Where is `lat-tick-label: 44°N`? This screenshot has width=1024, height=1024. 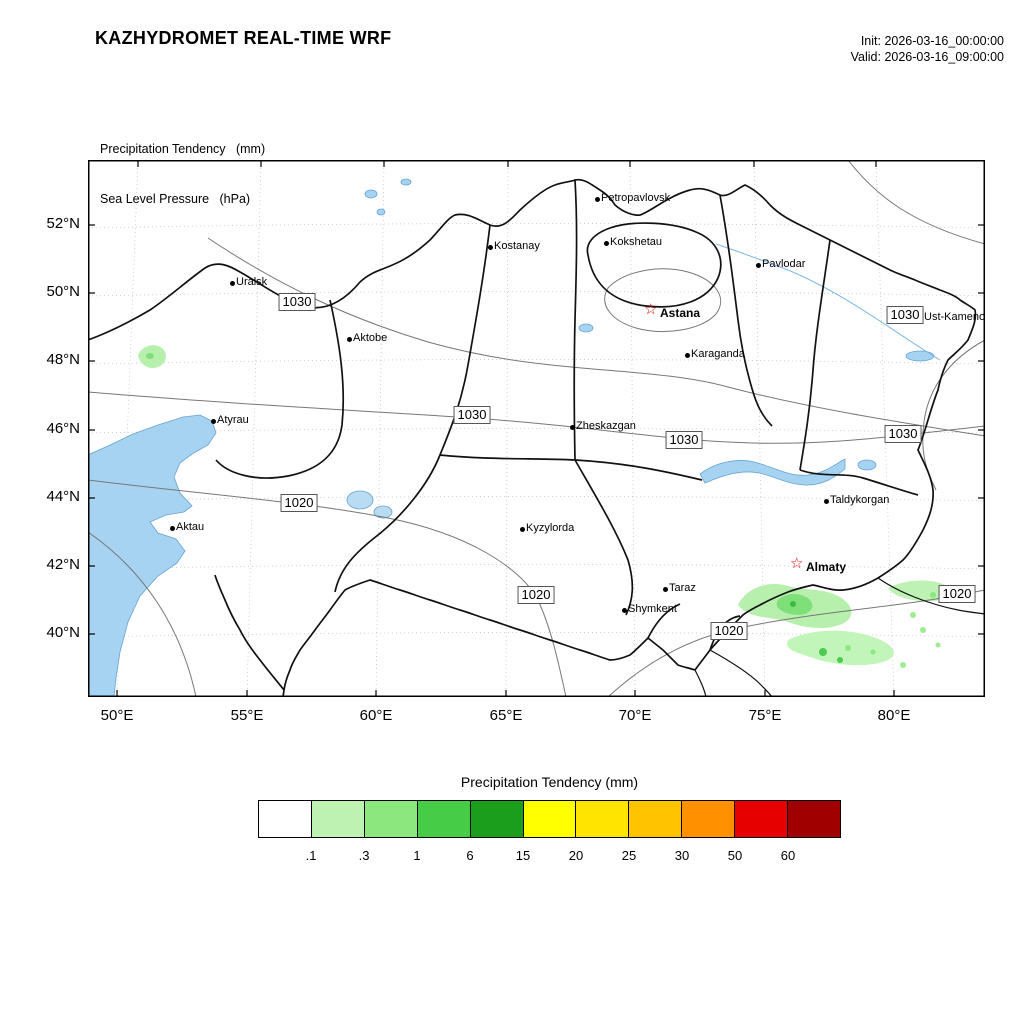
lat-tick-label: 44°N is located at coordinates (63, 496).